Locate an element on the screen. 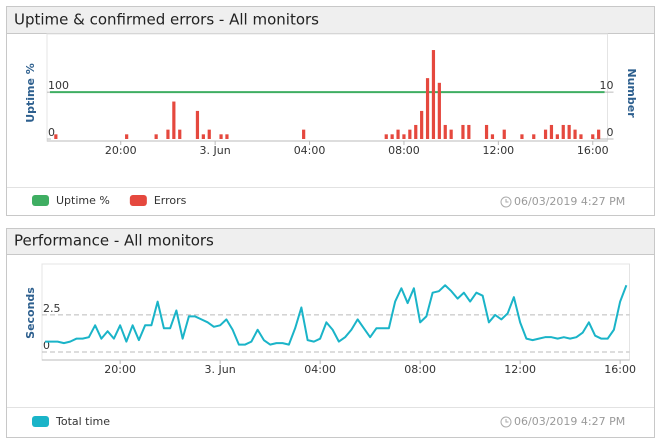  panel-title: Uptime & confirmed errors - All monitors is located at coordinates (166, 20).